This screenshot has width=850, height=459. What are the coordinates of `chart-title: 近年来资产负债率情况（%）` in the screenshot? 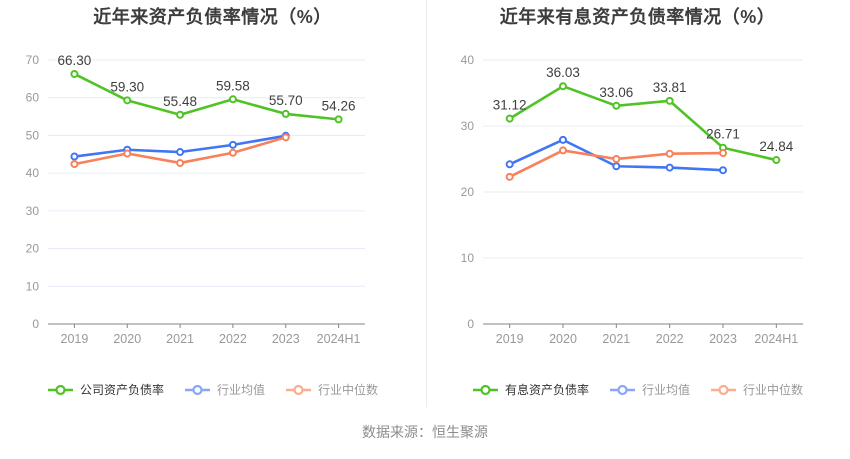 It's located at (212, 17).